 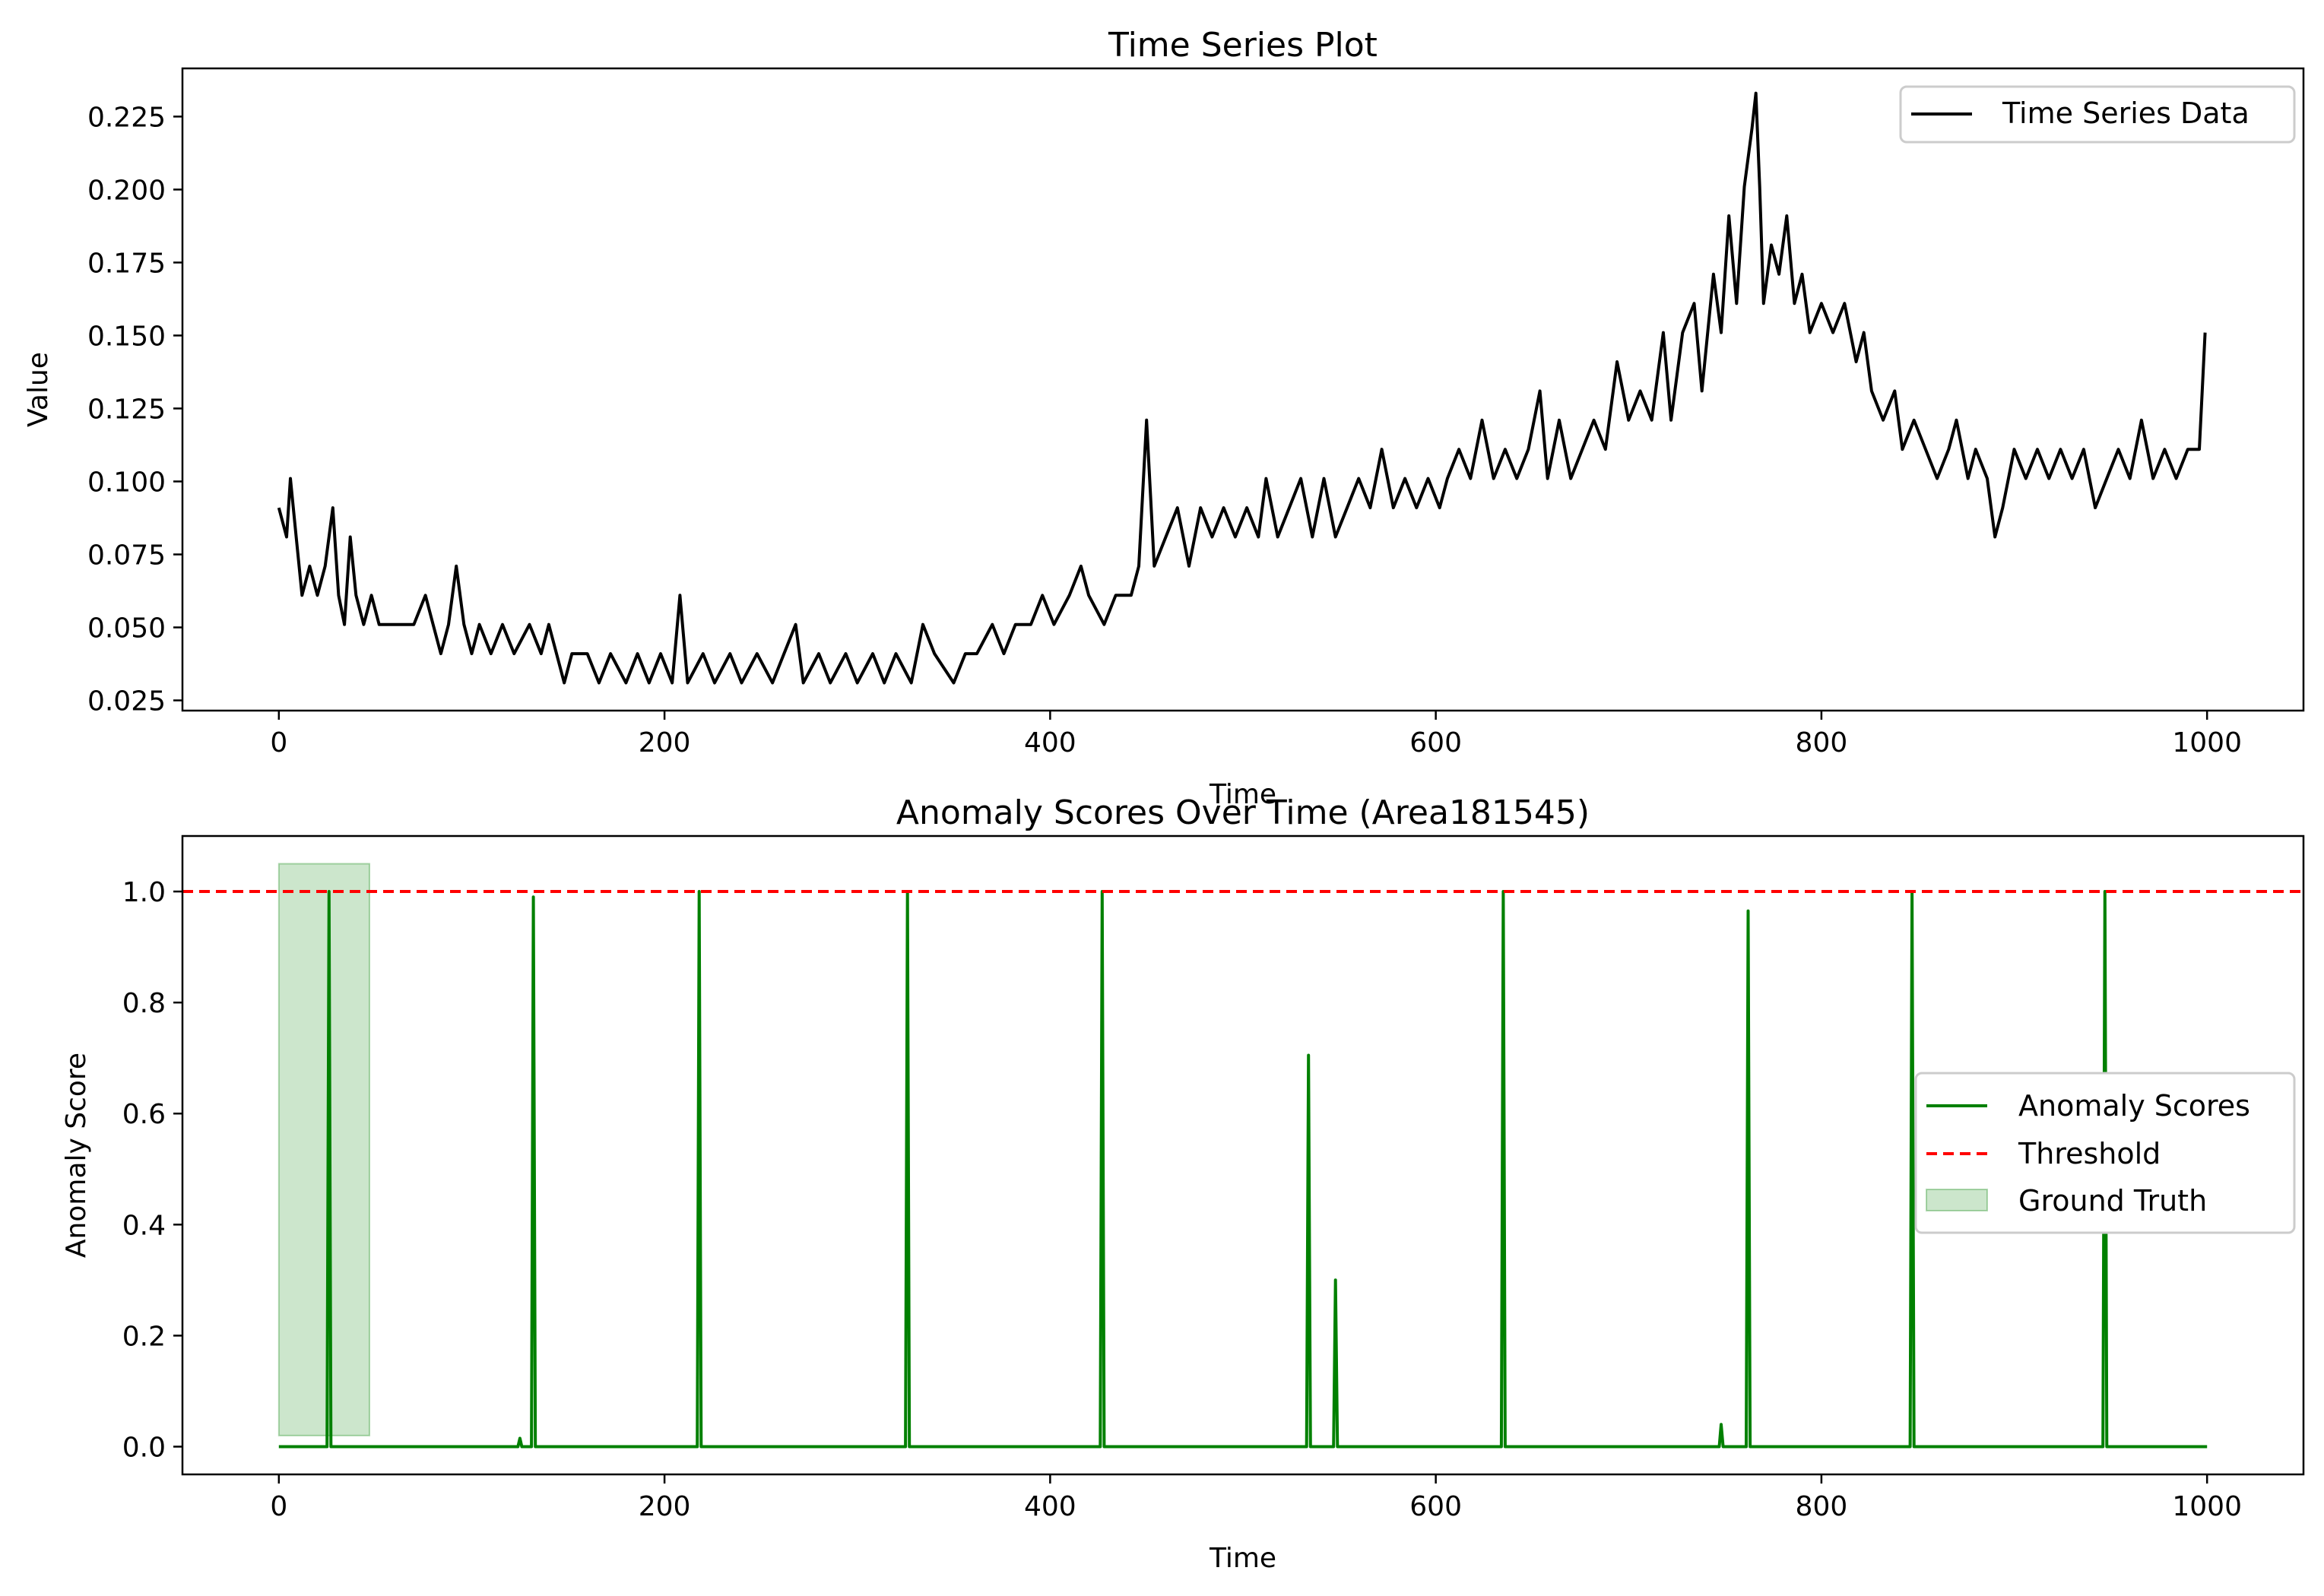 I want to click on ground-truth-region, so click(x=324, y=1149).